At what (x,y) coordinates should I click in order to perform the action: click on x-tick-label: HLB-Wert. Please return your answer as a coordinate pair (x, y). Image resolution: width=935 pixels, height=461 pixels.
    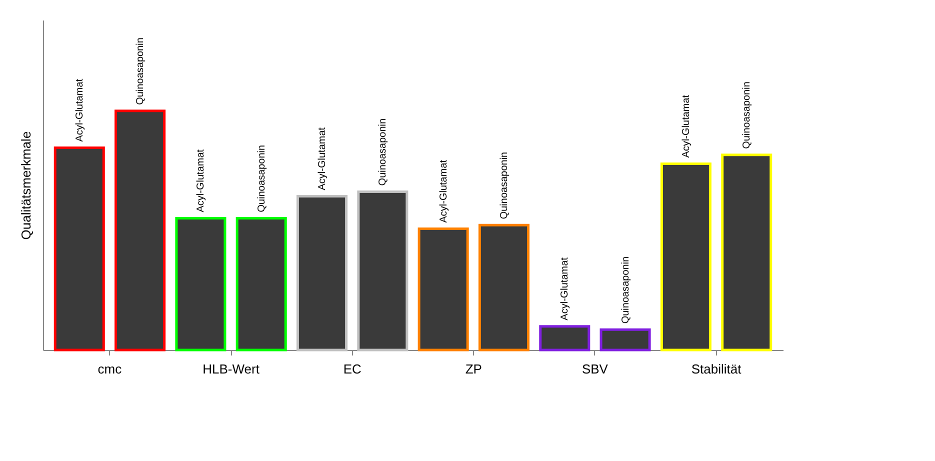
    Looking at the image, I should click on (231, 369).